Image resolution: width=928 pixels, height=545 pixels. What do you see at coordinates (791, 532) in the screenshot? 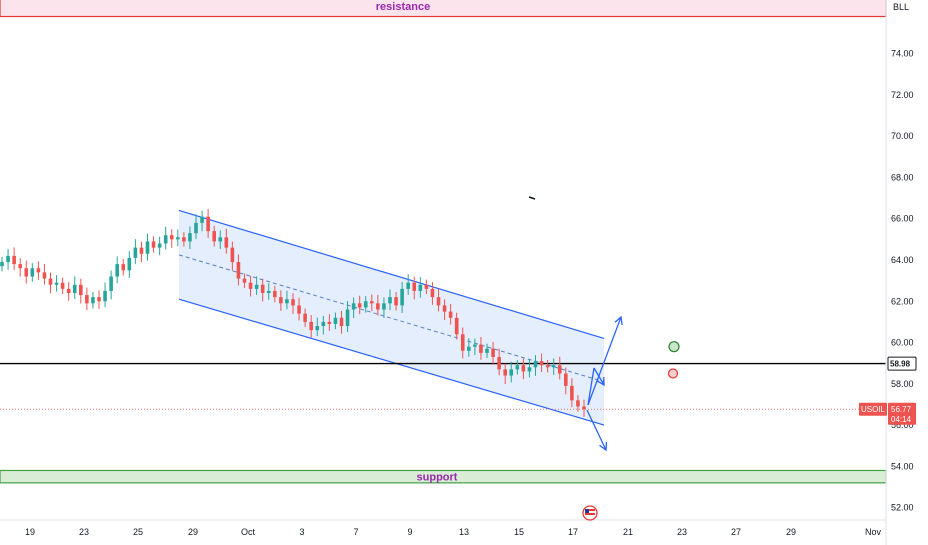
I see `x-tick-label: 29` at bounding box center [791, 532].